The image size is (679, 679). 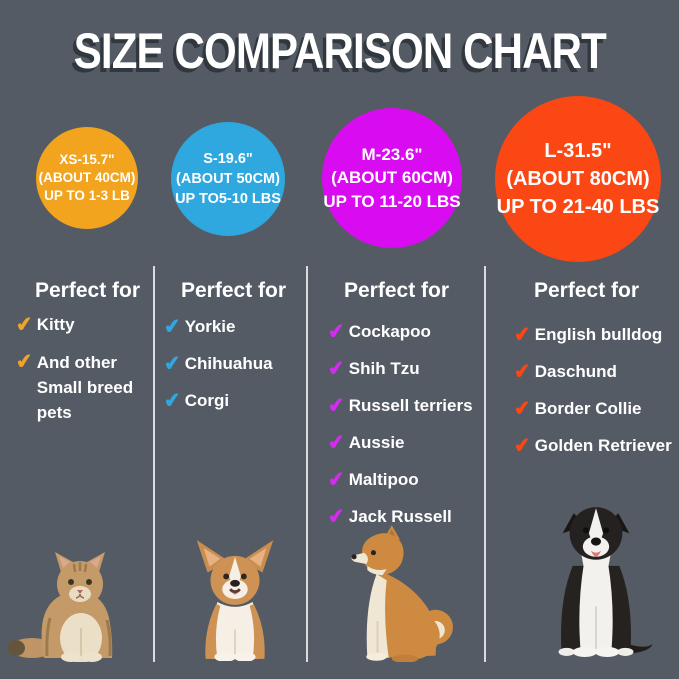 I want to click on breed-item: ✔ Russell terriers, so click(x=404, y=406).